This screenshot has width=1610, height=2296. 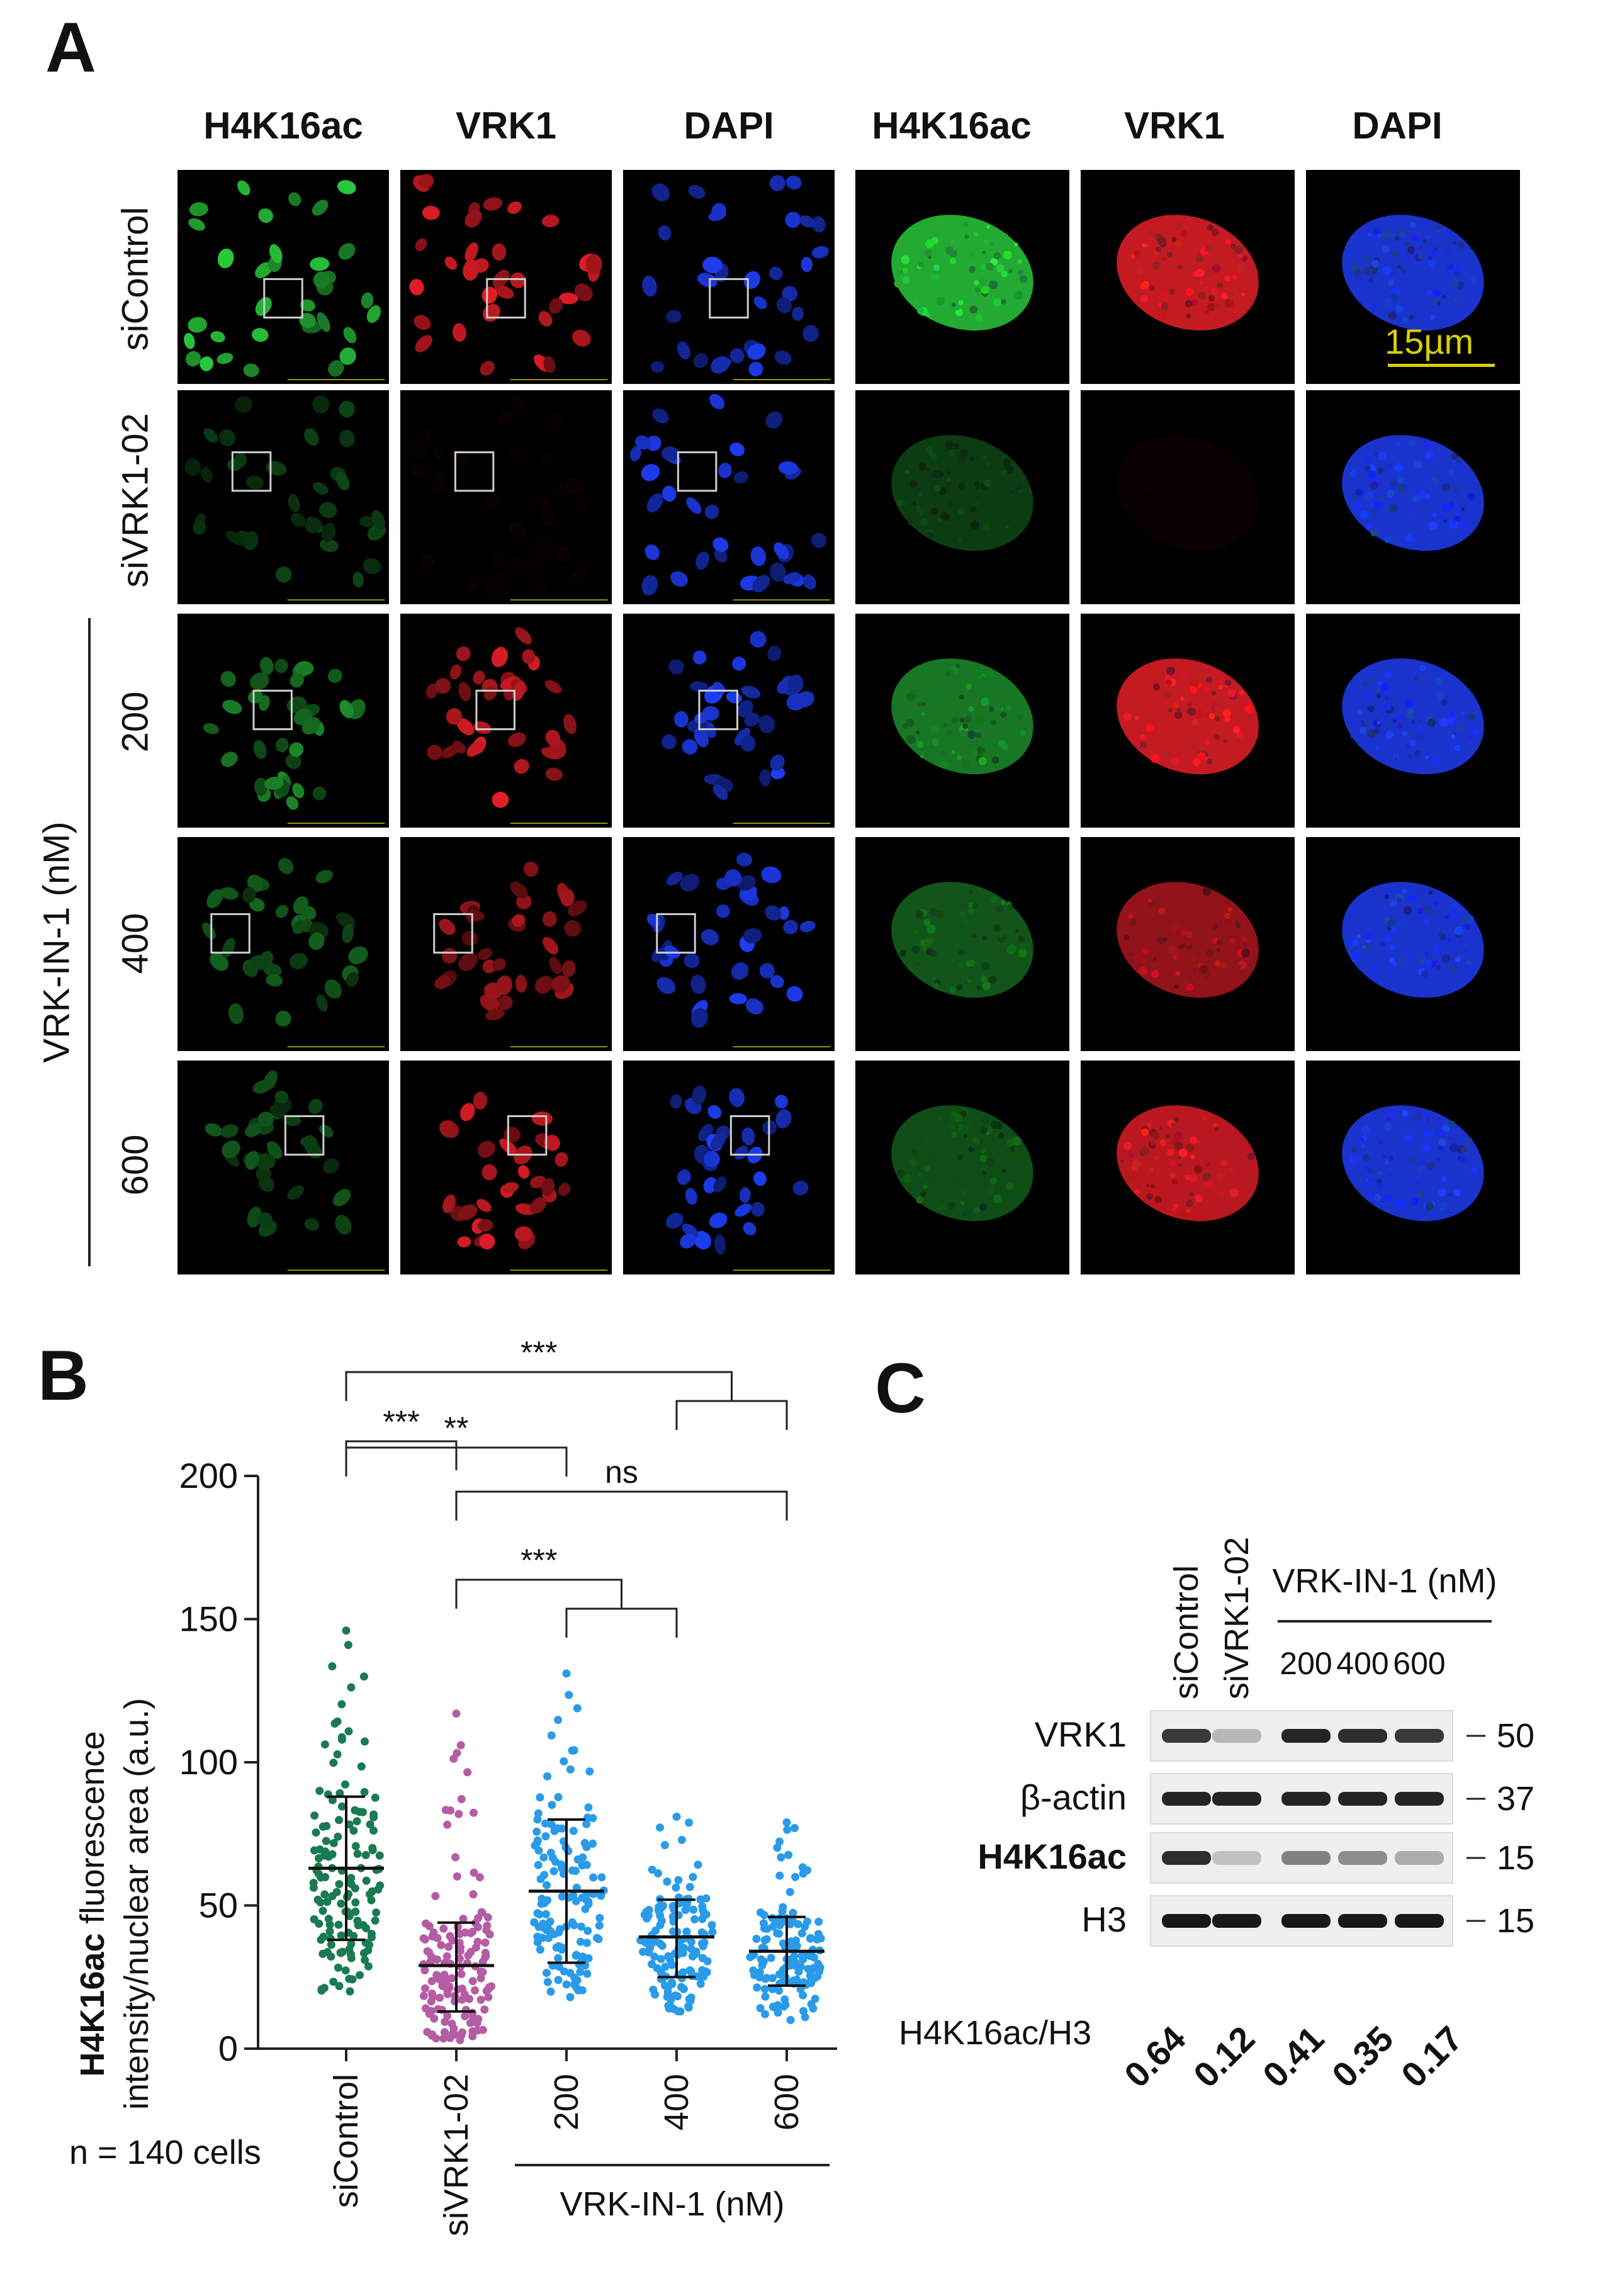 What do you see at coordinates (135, 500) in the screenshot?
I see `row-label-sivrk1: siVRK1-02` at bounding box center [135, 500].